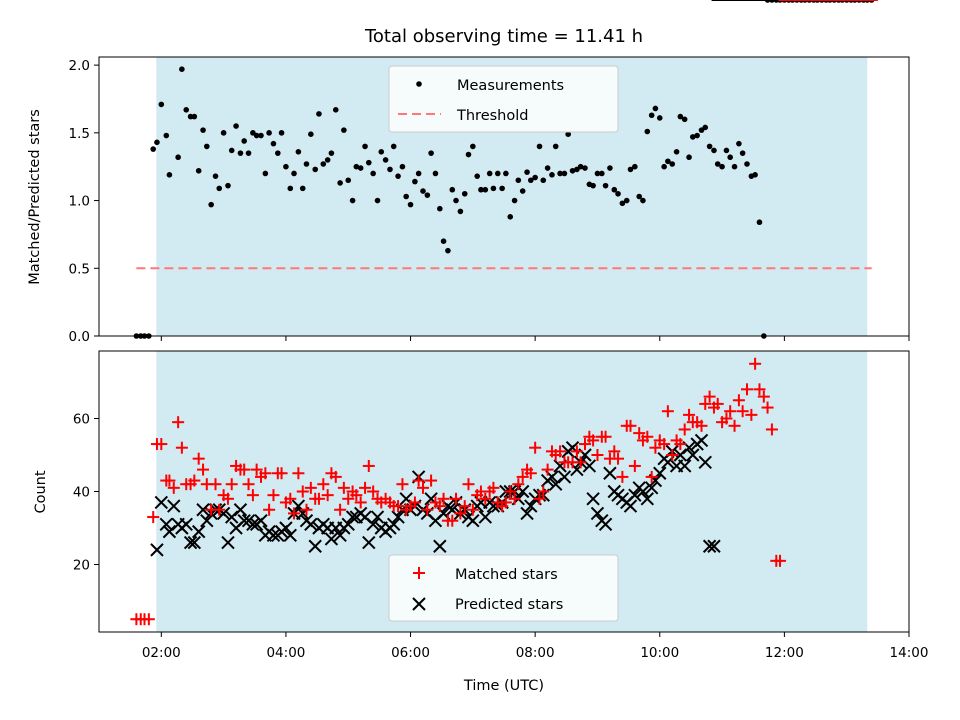 This screenshot has height=720, width=960. Describe the element at coordinates (410, 653) in the screenshot. I see `x-tick-label: 06:00` at that location.